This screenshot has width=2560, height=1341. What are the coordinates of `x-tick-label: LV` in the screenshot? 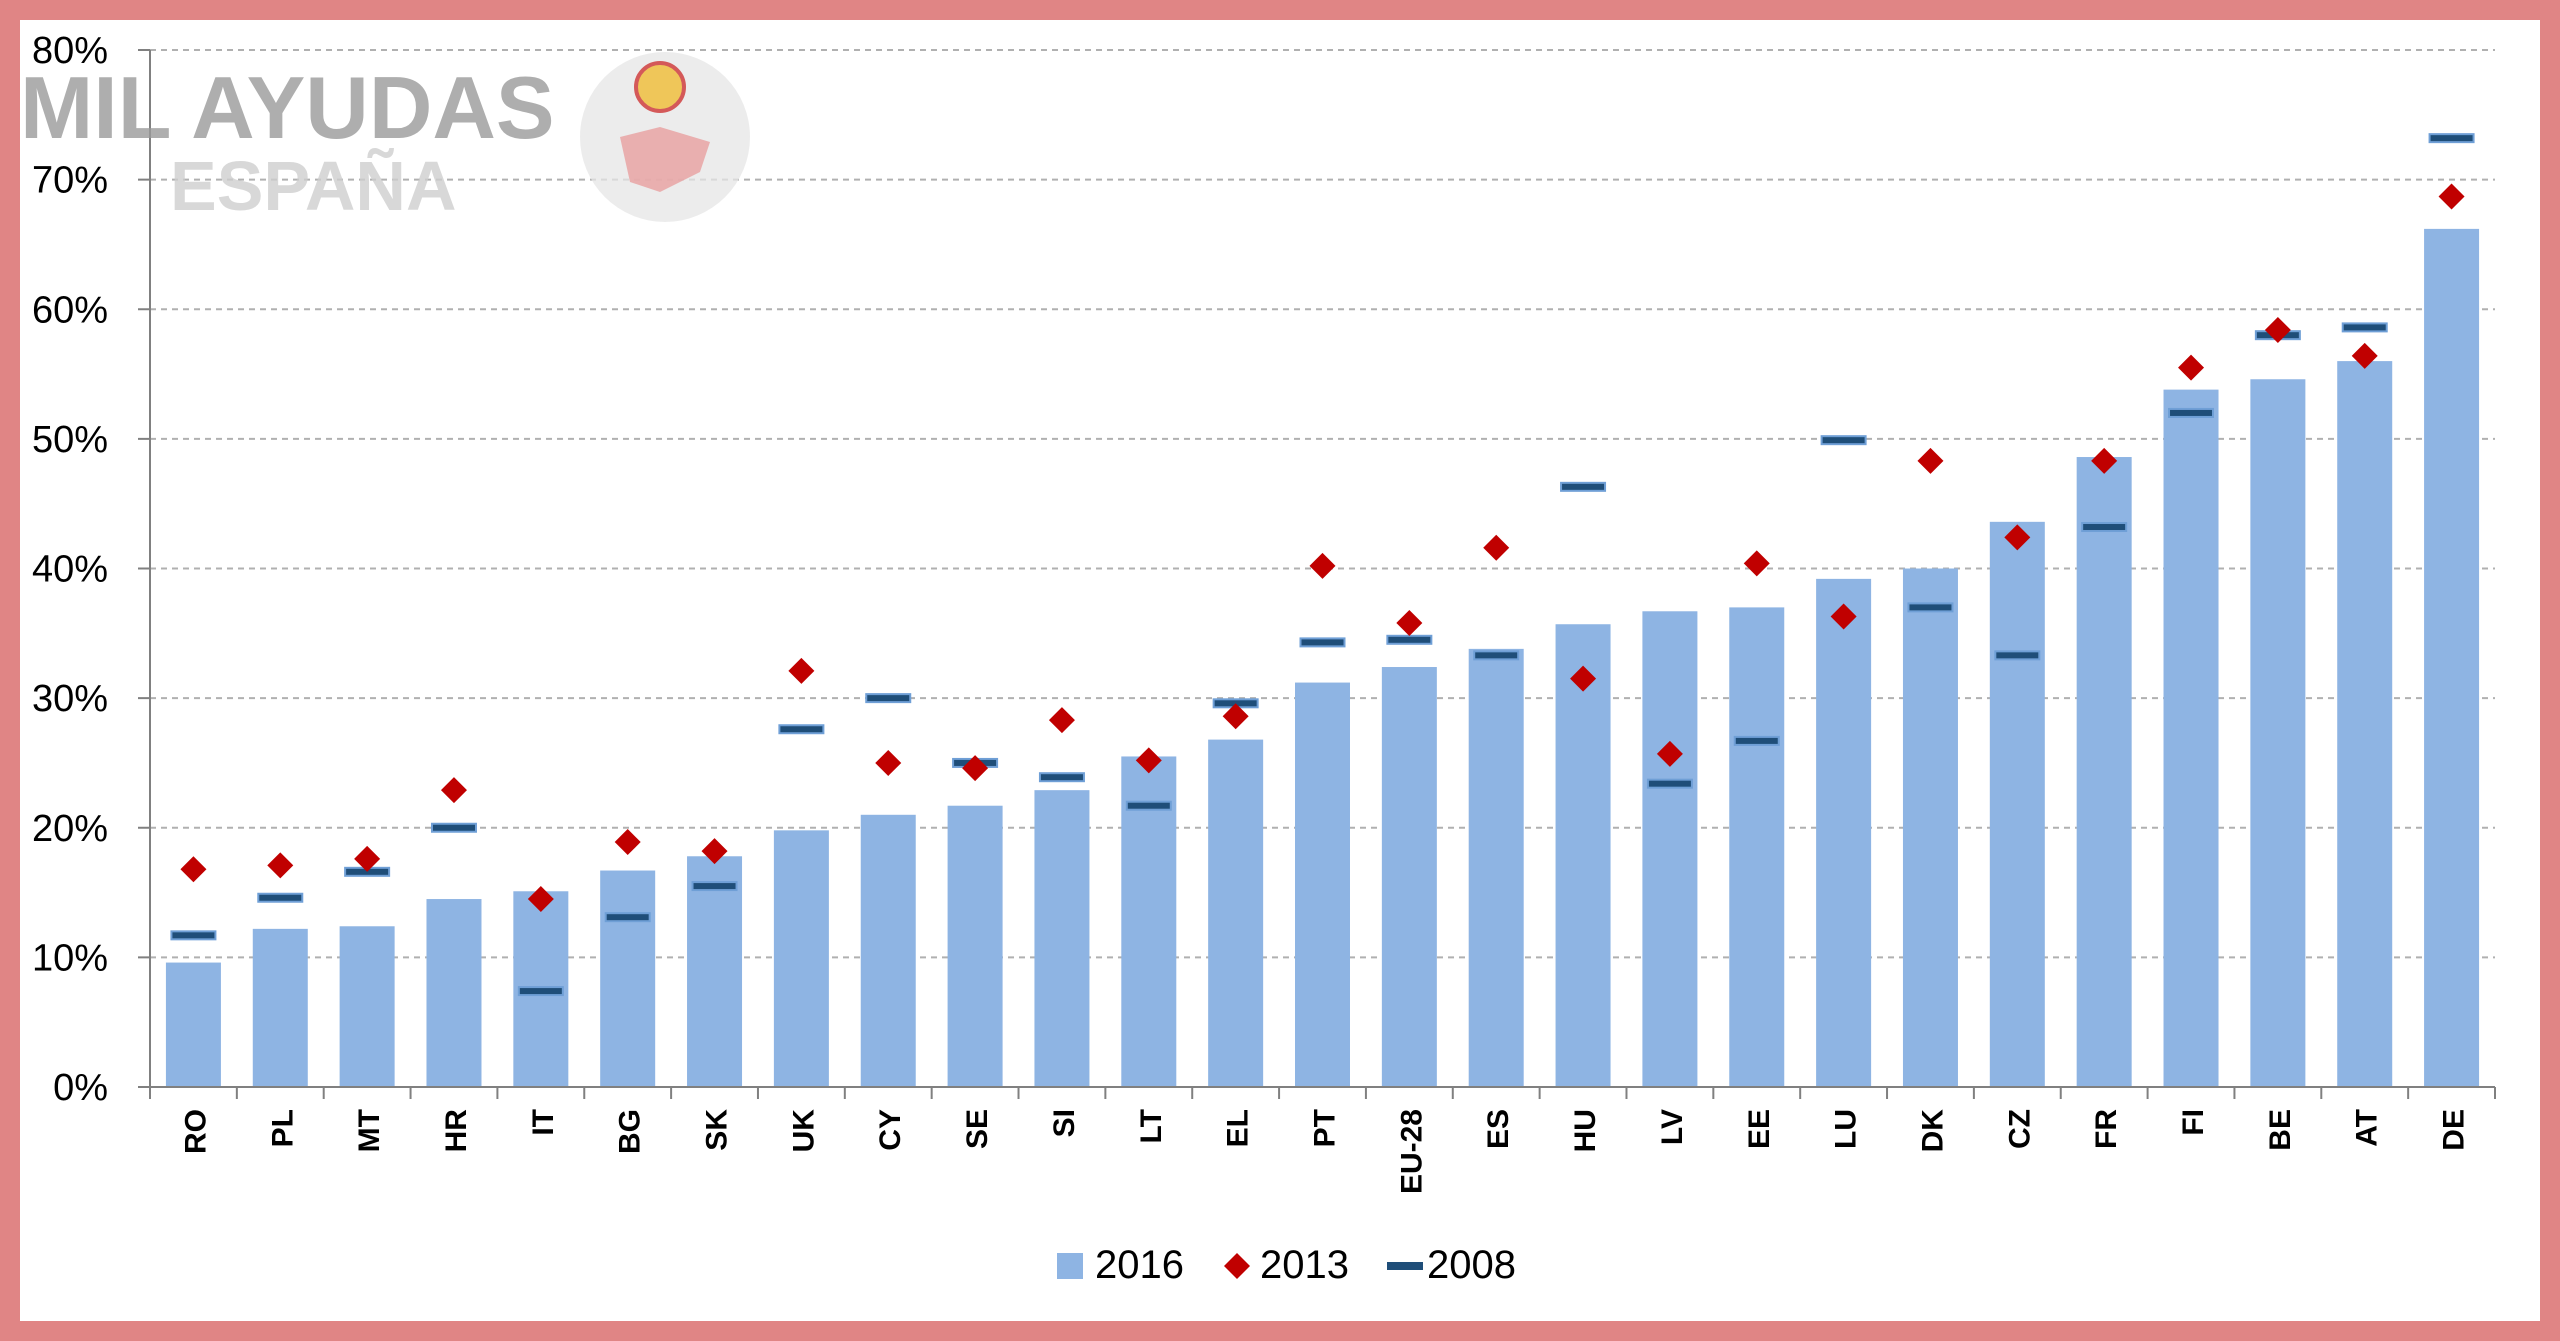 It's located at (1672, 1127).